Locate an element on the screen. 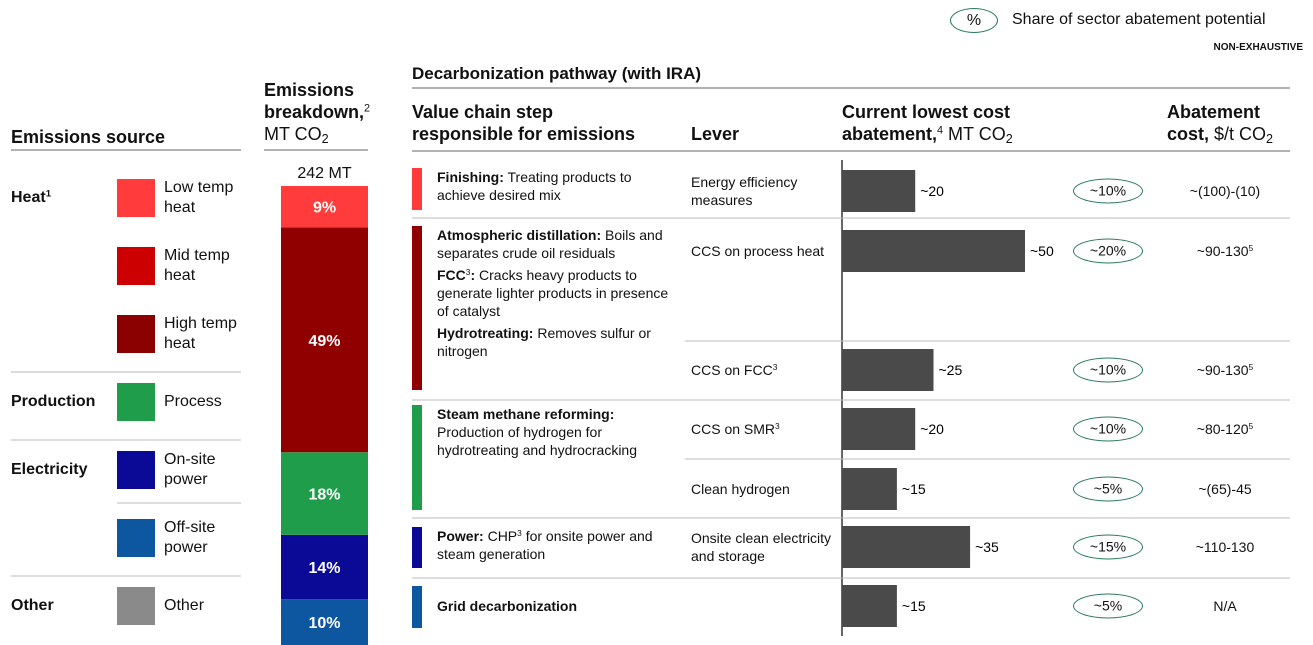 This screenshot has width=1313, height=645. text-bold: Steam methane reforming: is located at coordinates (526, 414).